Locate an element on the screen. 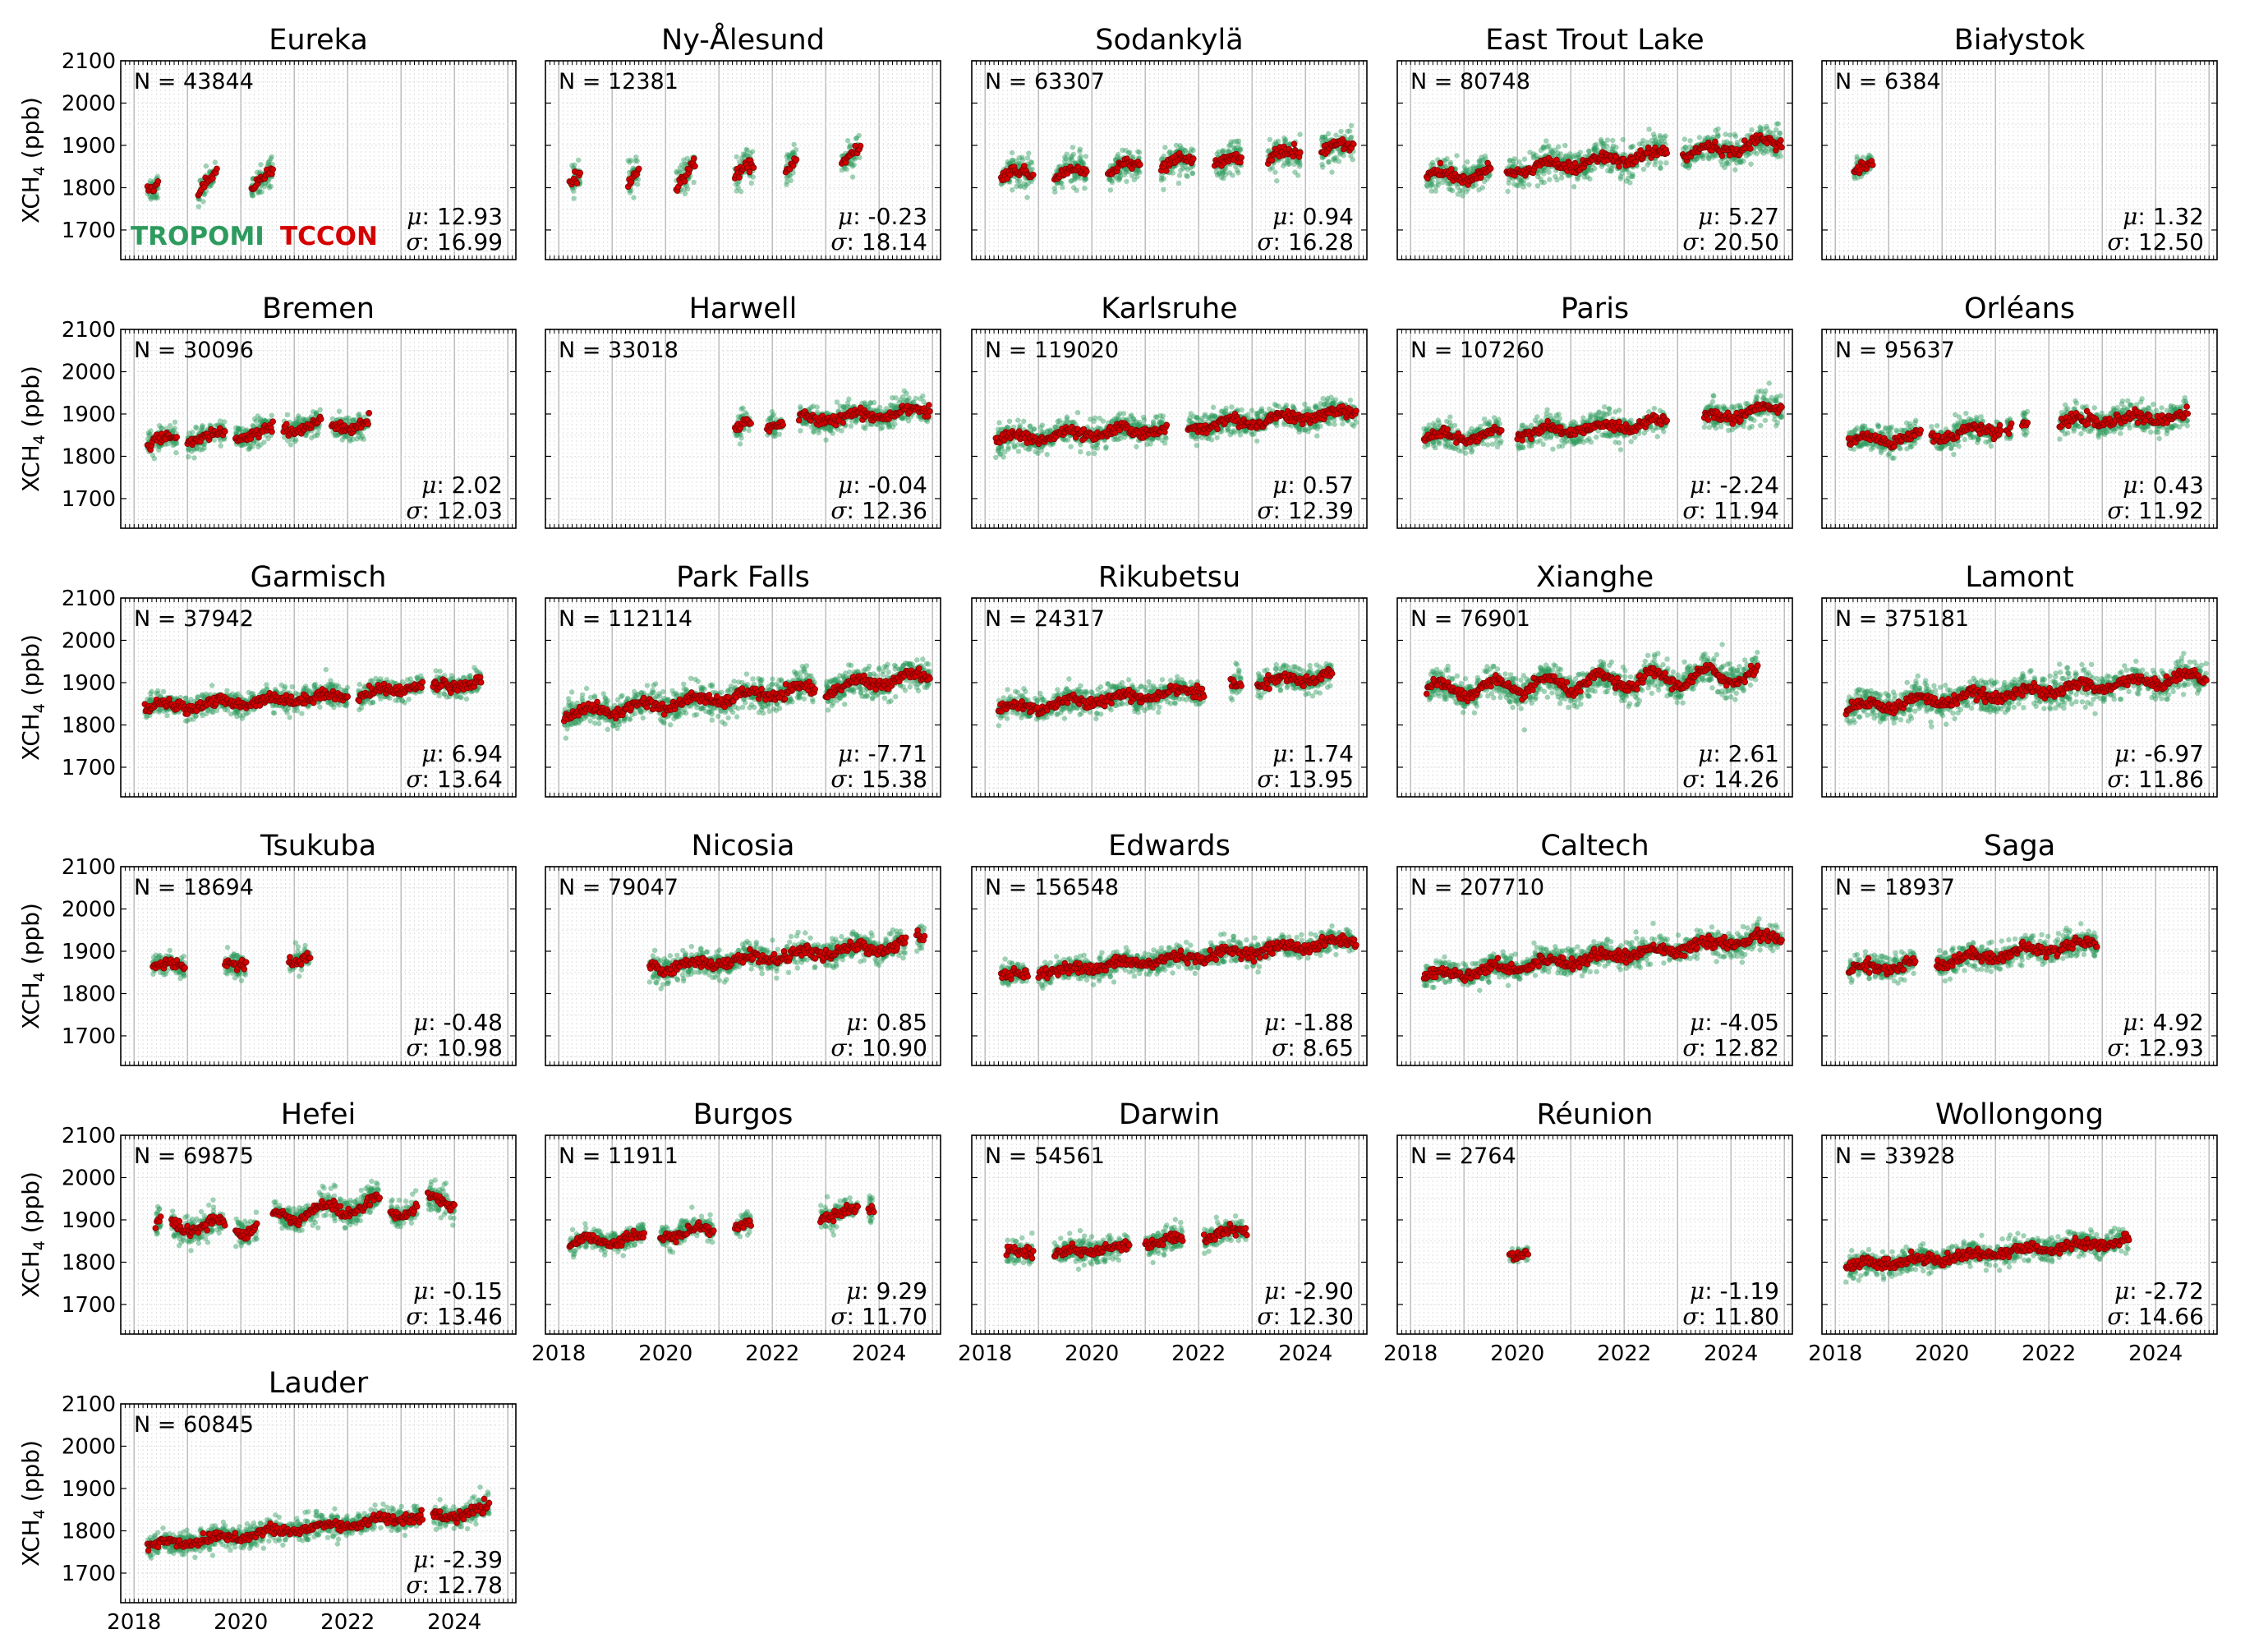 The height and width of the screenshot is (1652, 2245). tccon-series is located at coordinates (210, 182).